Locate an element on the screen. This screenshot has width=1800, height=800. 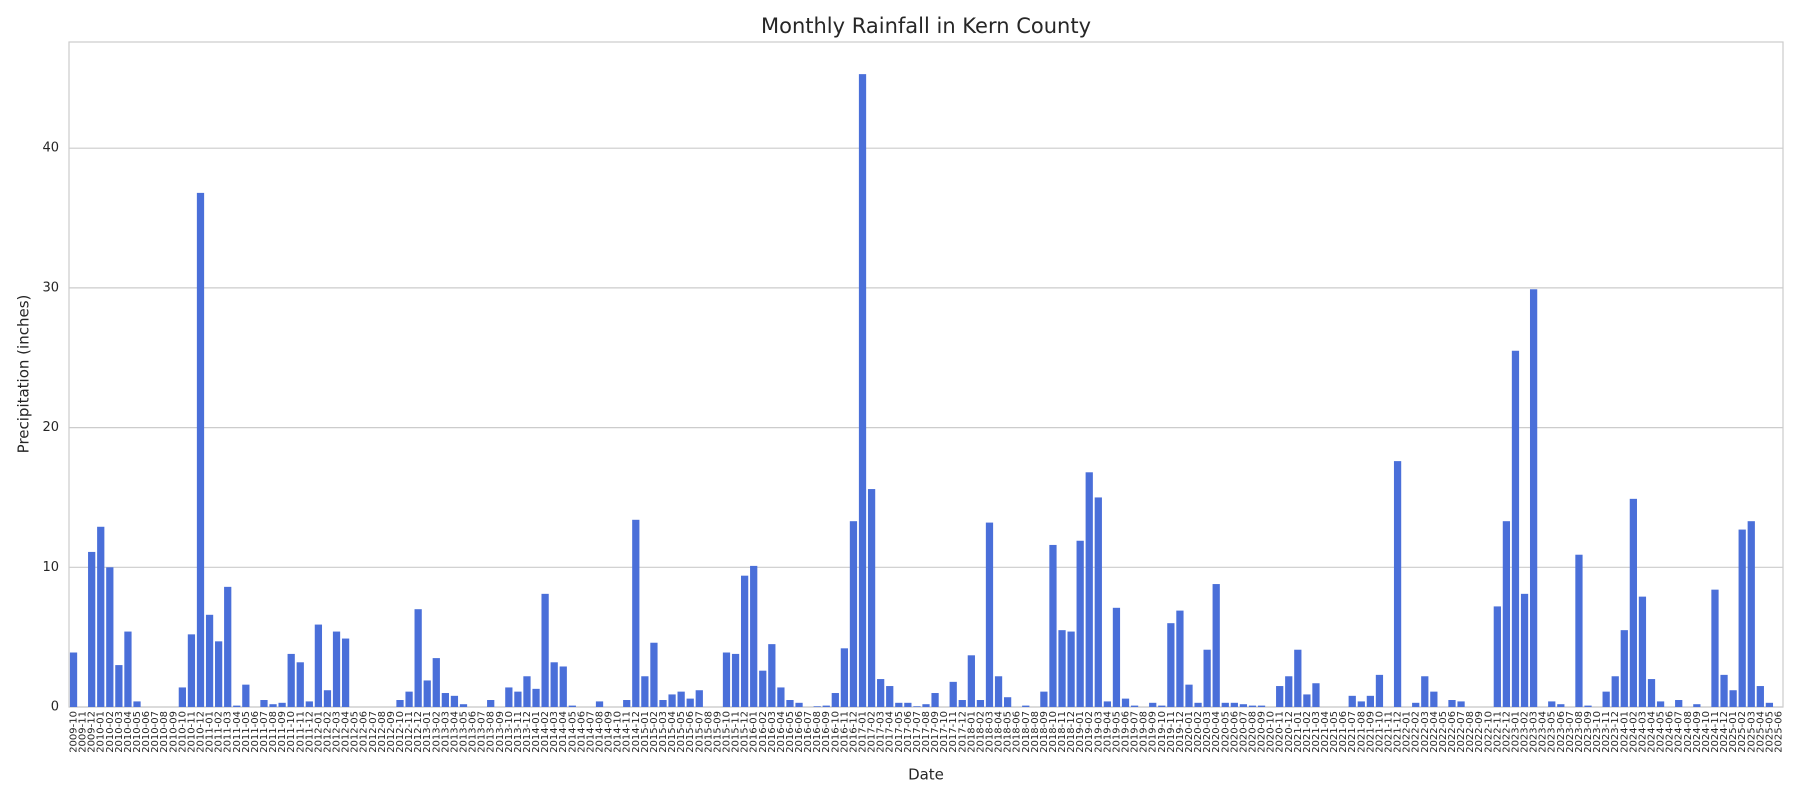
x-tick-label: 2018-05 is located at coordinates (1008, 732).